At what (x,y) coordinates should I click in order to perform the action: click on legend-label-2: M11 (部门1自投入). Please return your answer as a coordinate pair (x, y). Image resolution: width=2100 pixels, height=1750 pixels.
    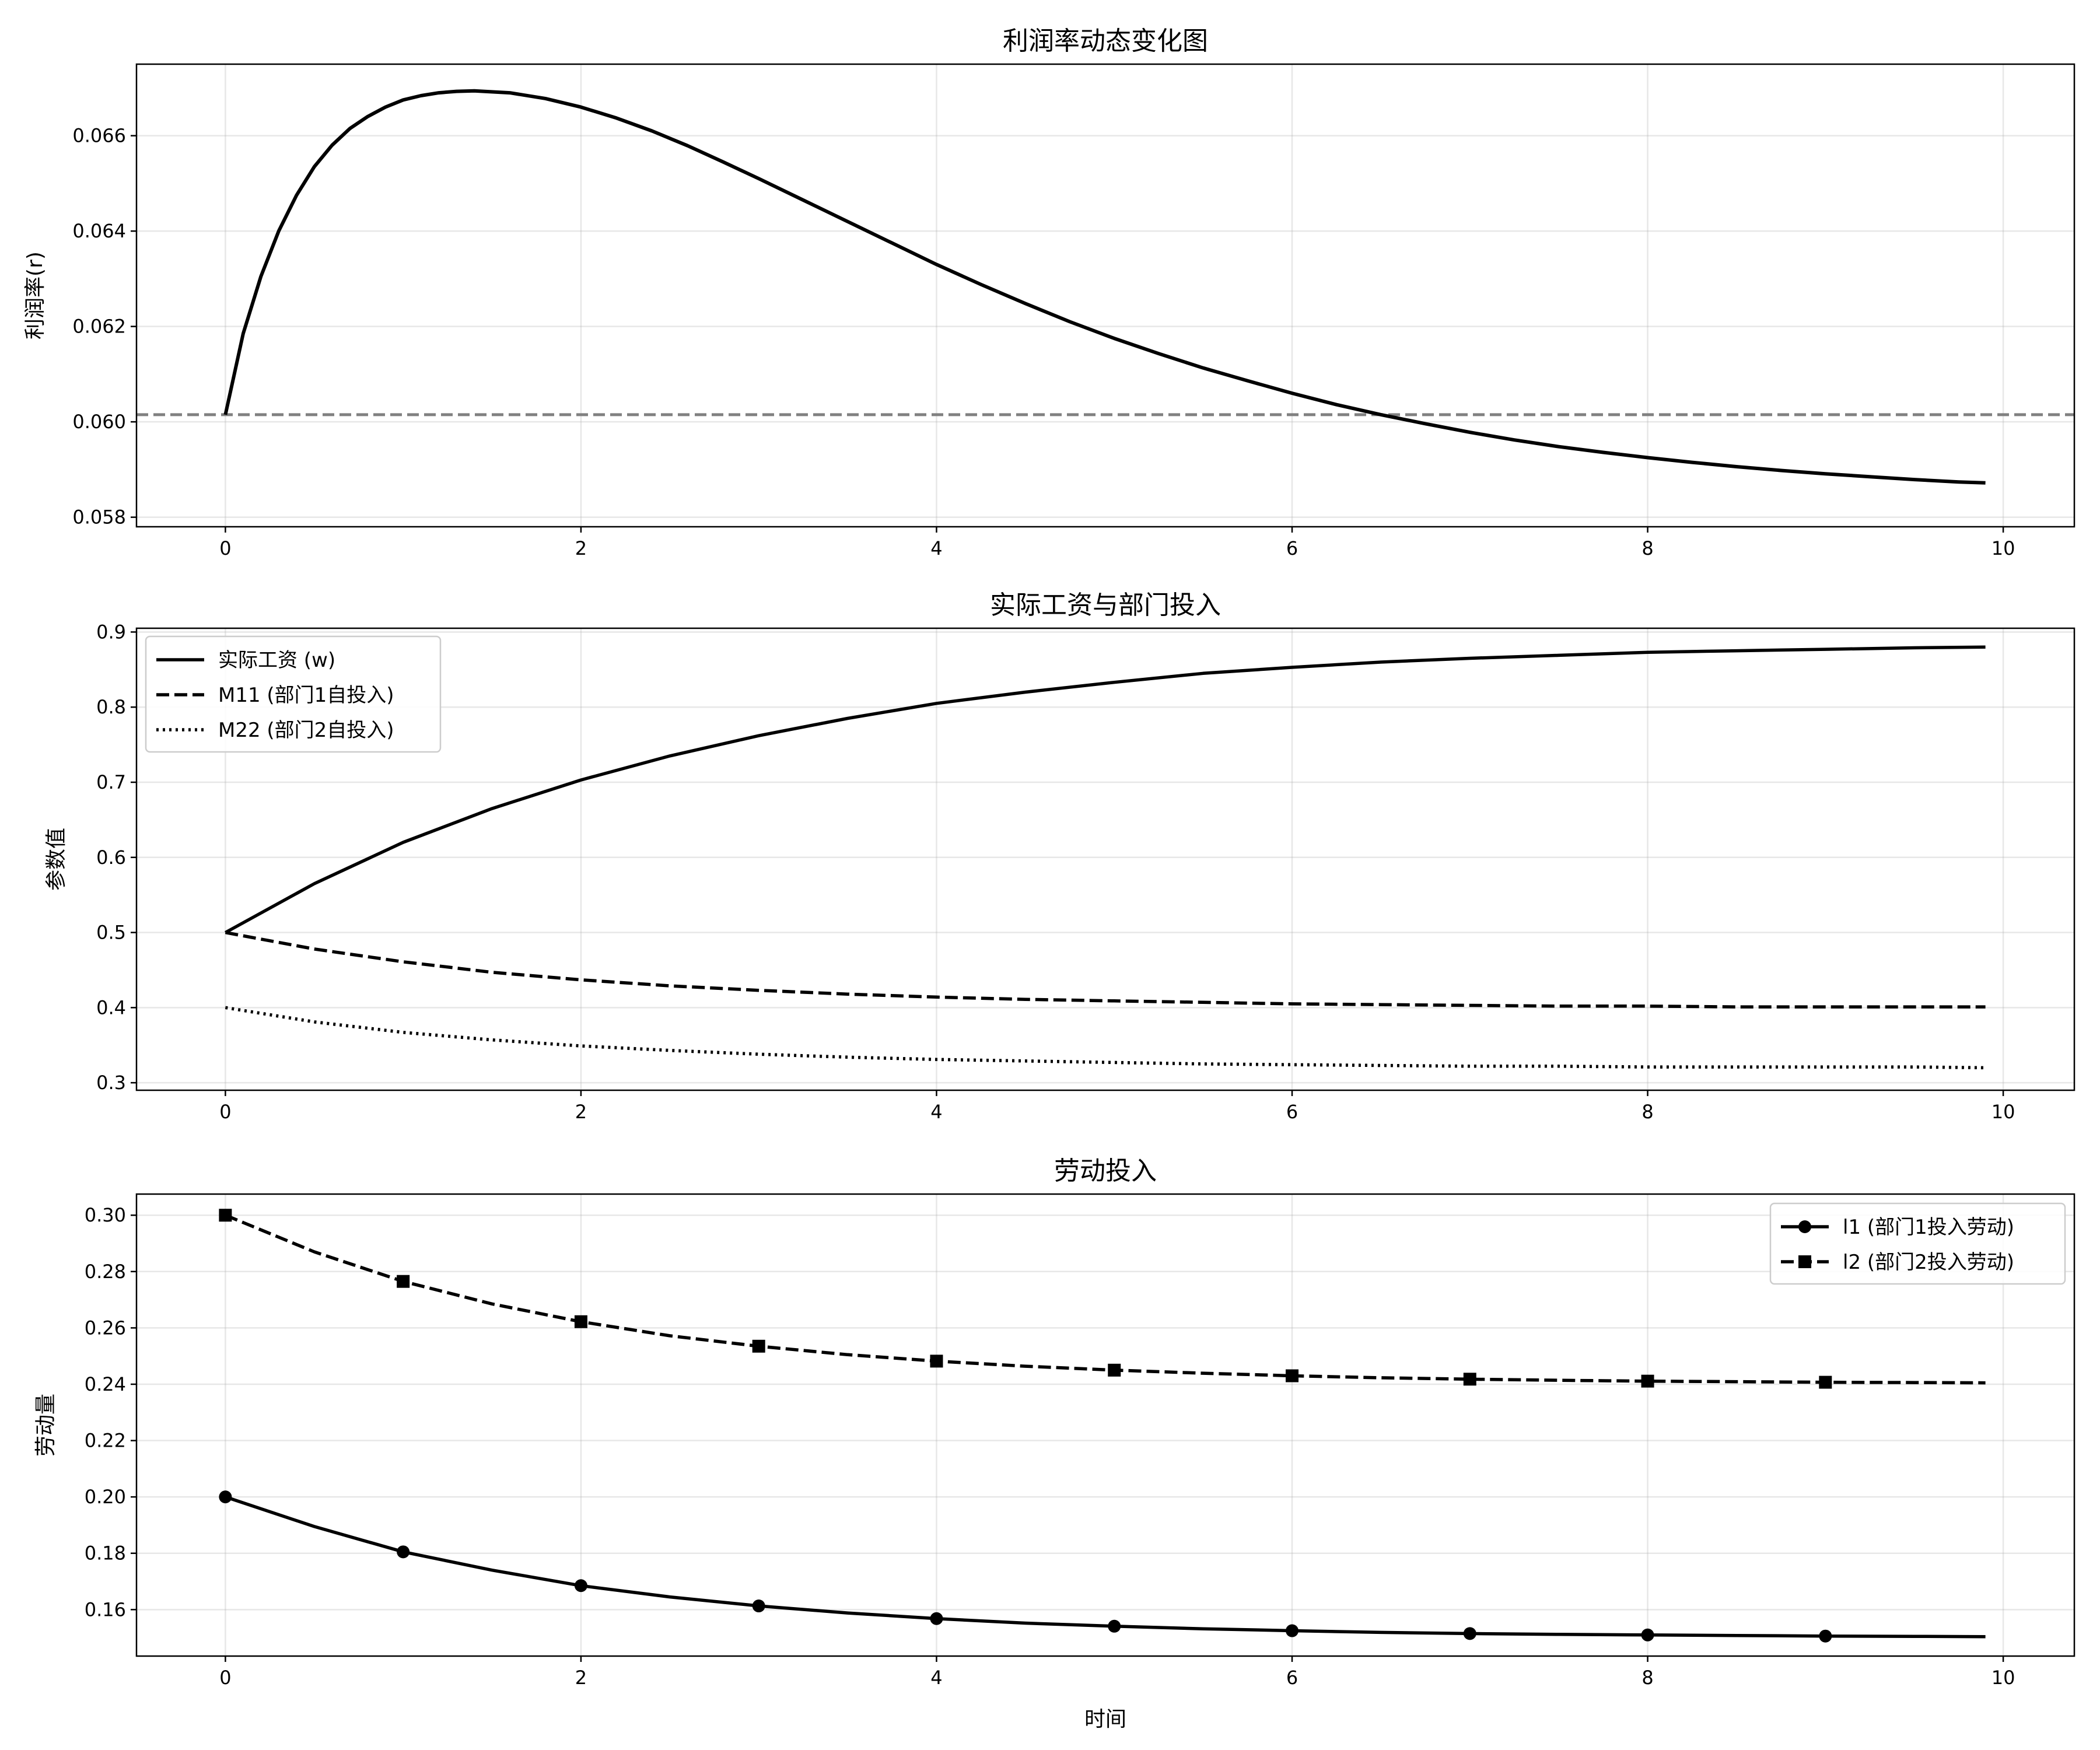
    Looking at the image, I should click on (306, 695).